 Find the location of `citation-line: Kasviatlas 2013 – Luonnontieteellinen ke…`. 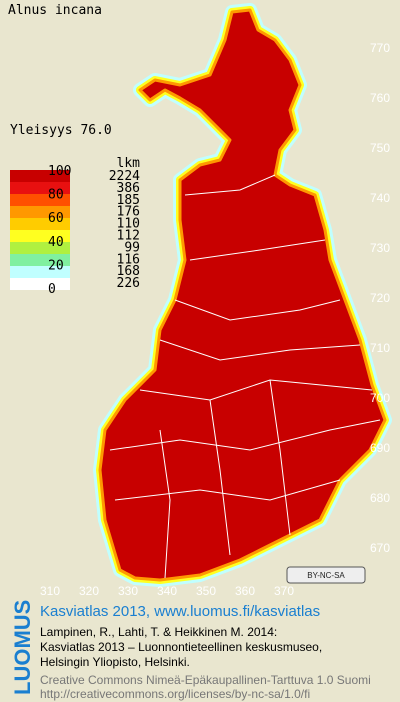

citation-line: Kasviatlas 2013 – Luonnontieteellinen ke… is located at coordinates (181, 647).